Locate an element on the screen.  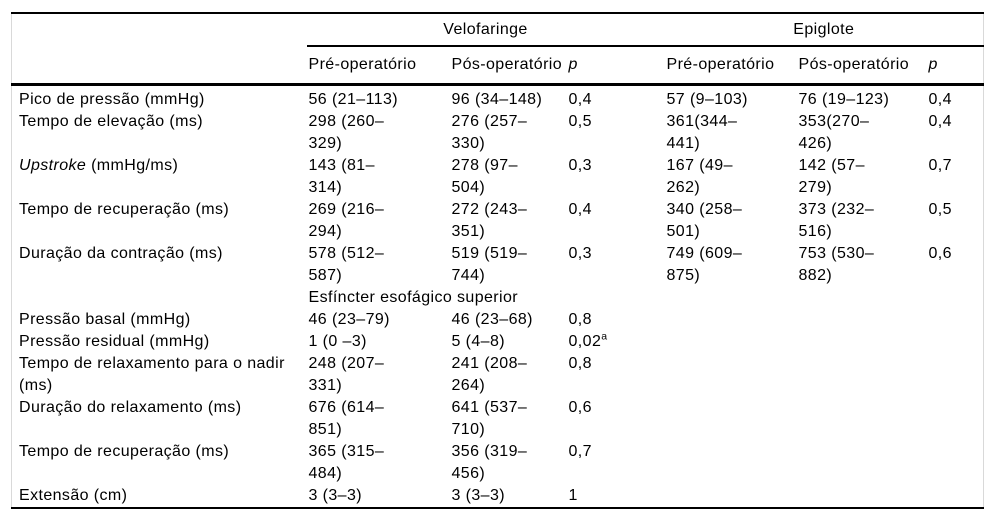
subsection-header: Esfíncter esofágico superior is located at coordinates (413, 297).